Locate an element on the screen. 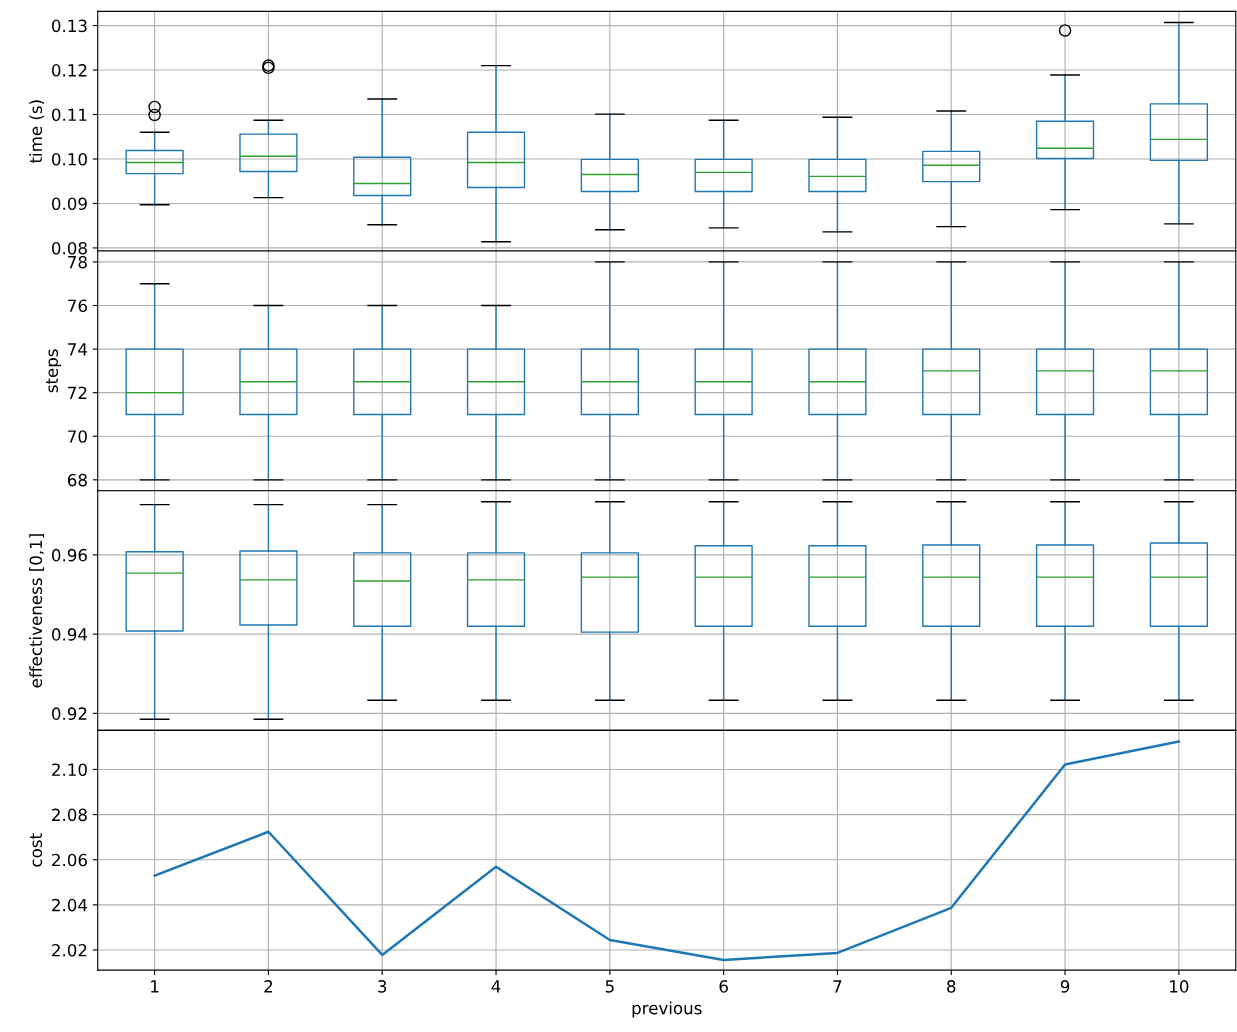 This screenshot has width=1237, height=1032. y-axis-title: effectiveness [0,1] is located at coordinates (37, 611).